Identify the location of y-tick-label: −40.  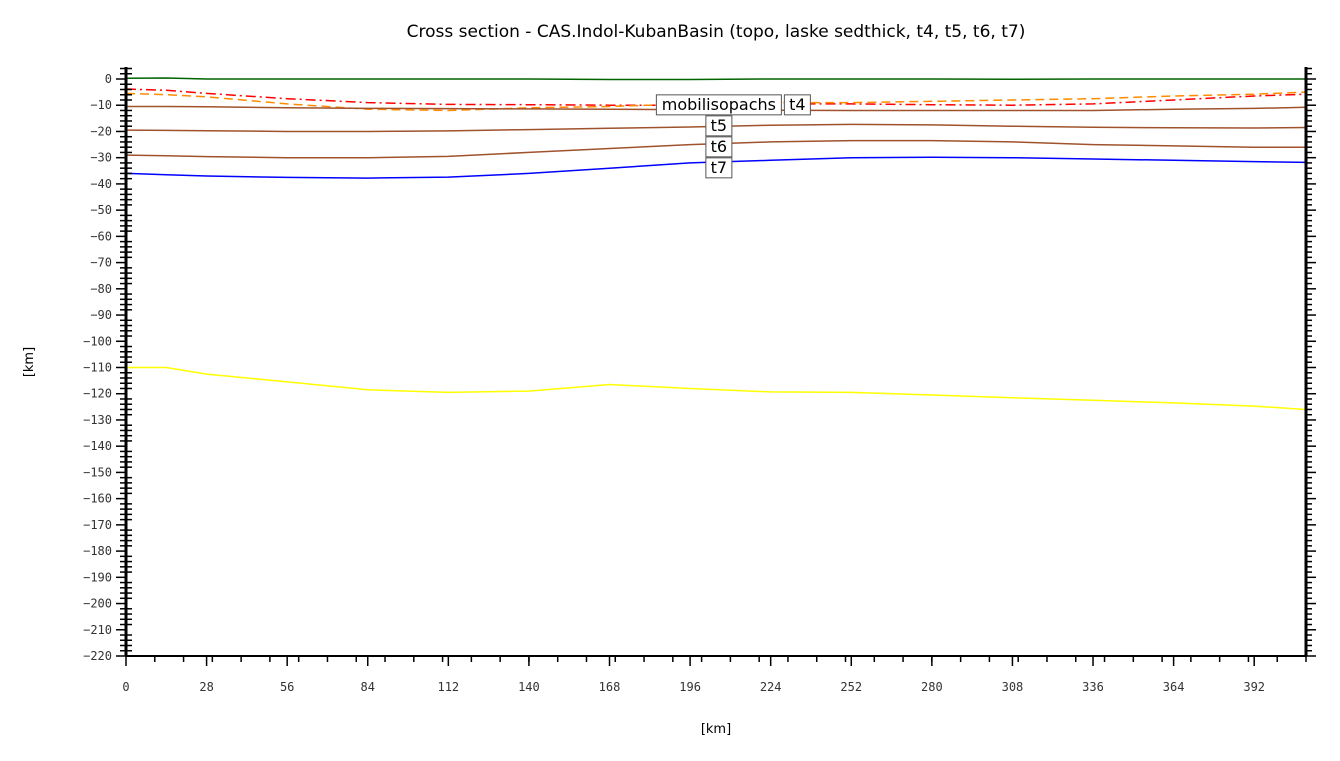
(101, 184).